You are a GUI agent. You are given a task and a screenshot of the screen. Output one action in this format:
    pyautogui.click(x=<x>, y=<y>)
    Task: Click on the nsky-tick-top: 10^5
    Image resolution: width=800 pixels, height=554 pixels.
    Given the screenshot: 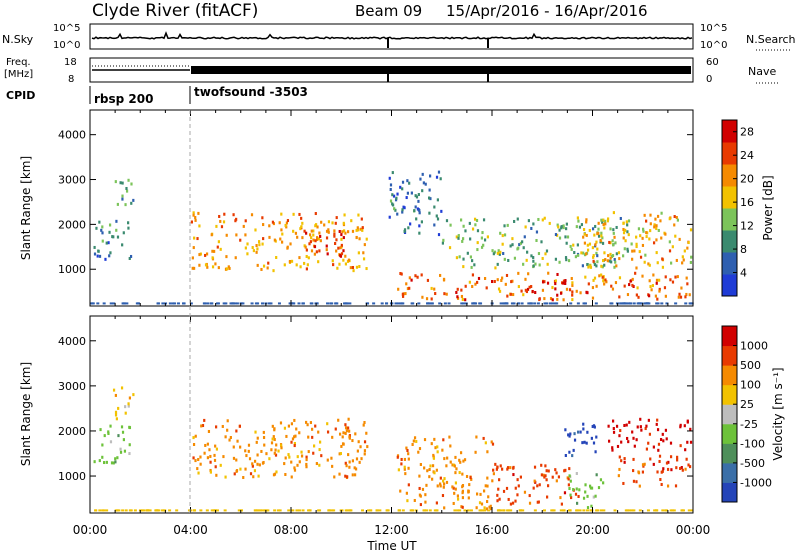 What is the action you would take?
    pyautogui.click(x=66, y=28)
    